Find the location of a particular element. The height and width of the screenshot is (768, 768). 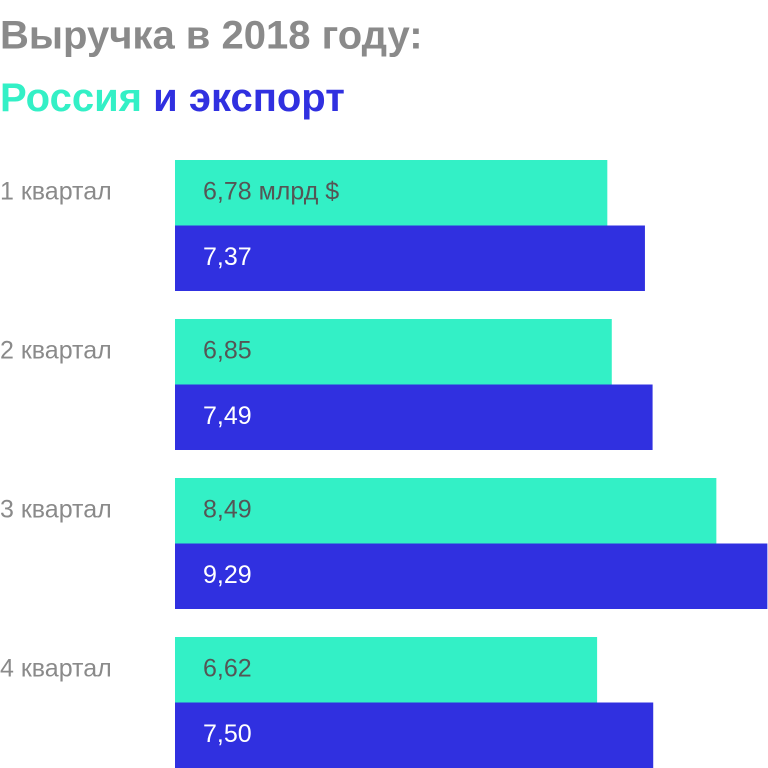

value-label: 7,50 is located at coordinates (227, 734).